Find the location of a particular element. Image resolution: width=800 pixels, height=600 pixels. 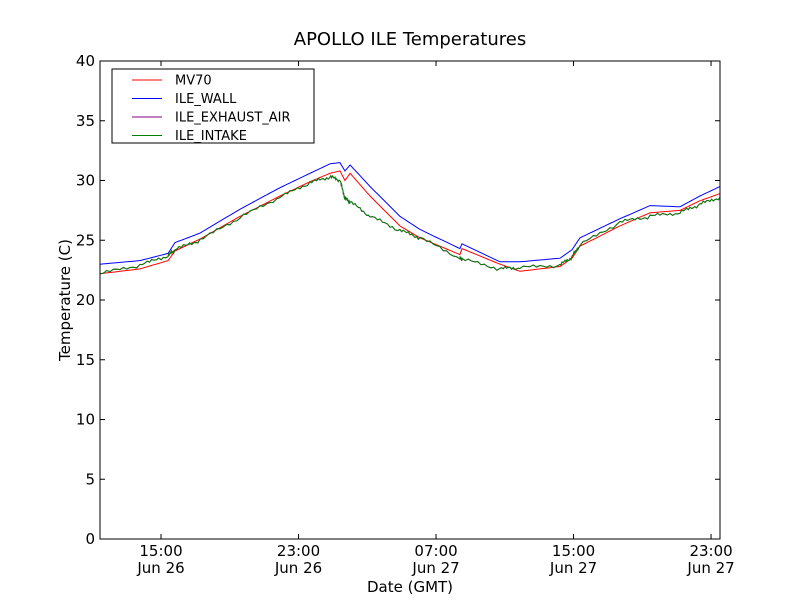

legend: MV70 ILE_WALL ILE_EXHAUST_AIR ILE_INTAKE is located at coordinates (213, 106).